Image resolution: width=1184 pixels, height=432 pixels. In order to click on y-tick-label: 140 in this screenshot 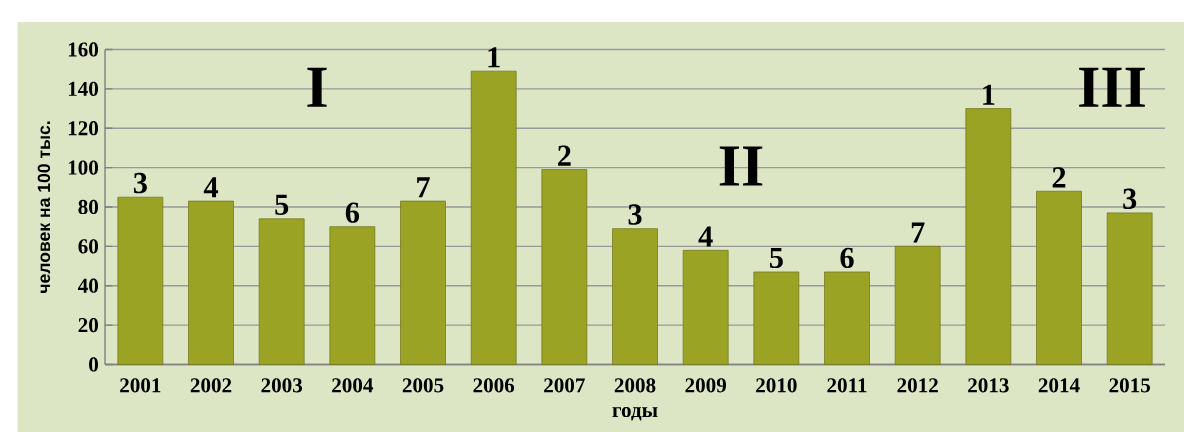, I will do `click(83, 88)`.